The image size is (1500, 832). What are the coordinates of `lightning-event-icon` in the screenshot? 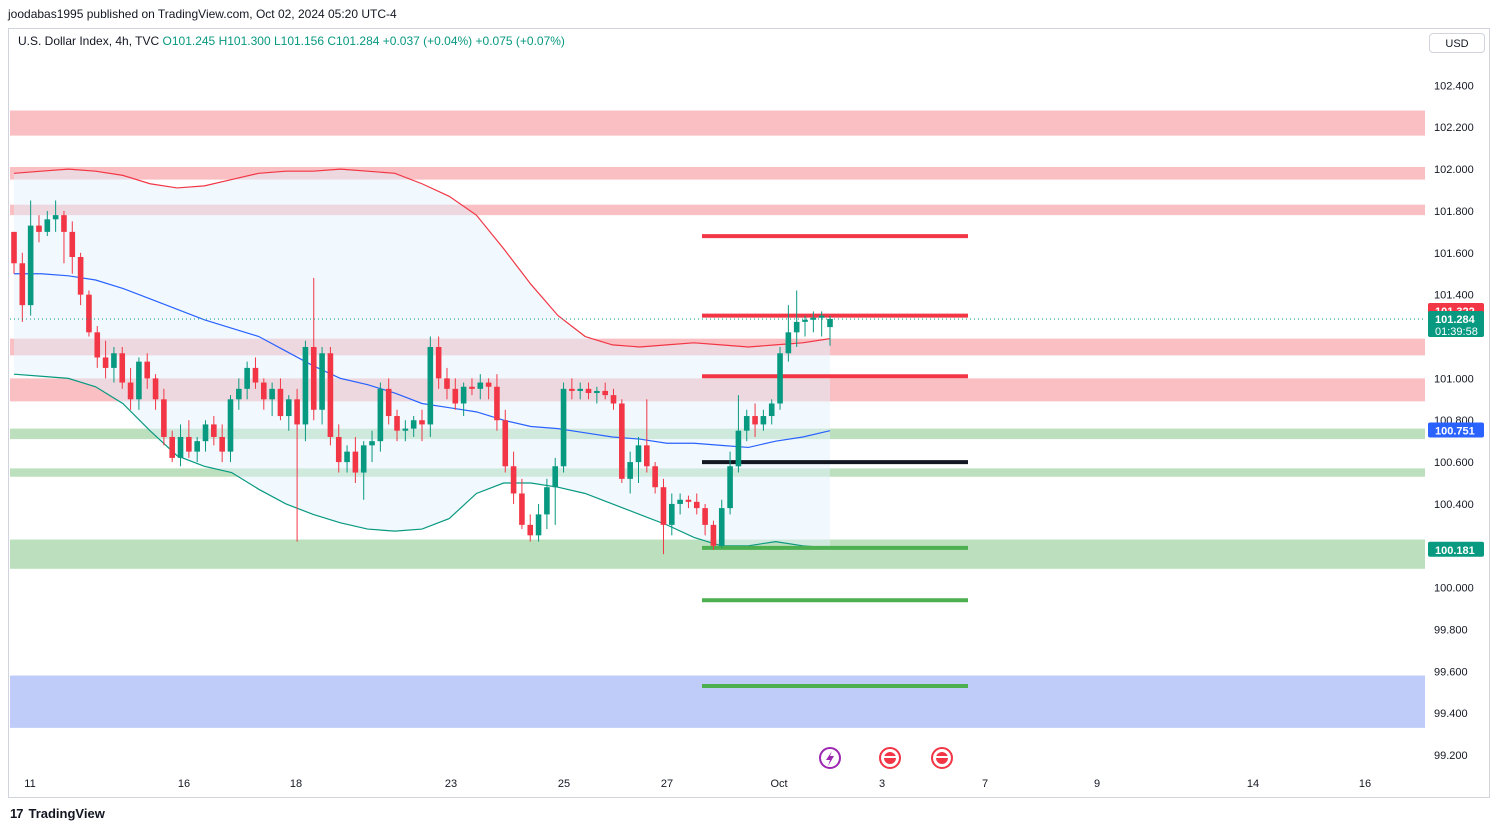 It's located at (830, 758).